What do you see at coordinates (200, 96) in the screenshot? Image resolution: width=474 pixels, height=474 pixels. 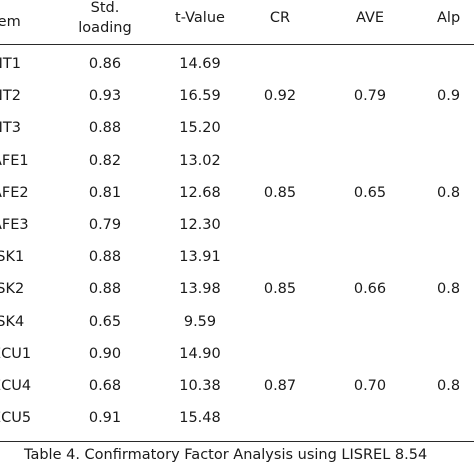 I see `cell-tvalue: 16.59` at bounding box center [200, 96].